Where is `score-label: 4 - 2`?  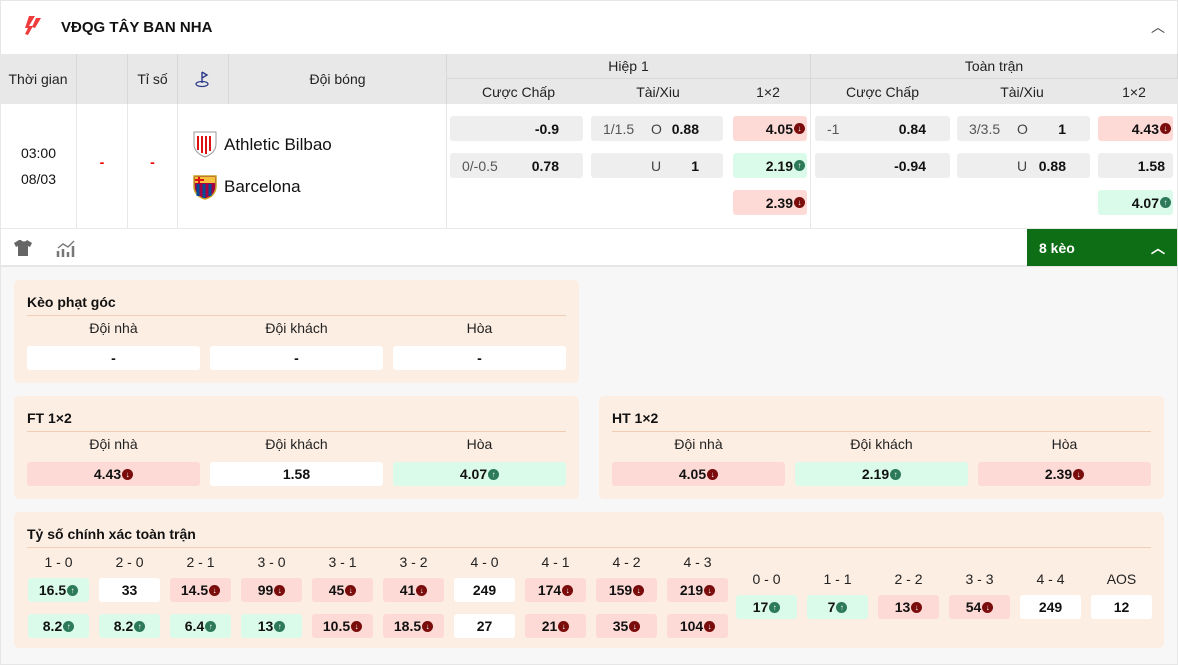
score-label: 4 - 2 is located at coordinates (626, 562).